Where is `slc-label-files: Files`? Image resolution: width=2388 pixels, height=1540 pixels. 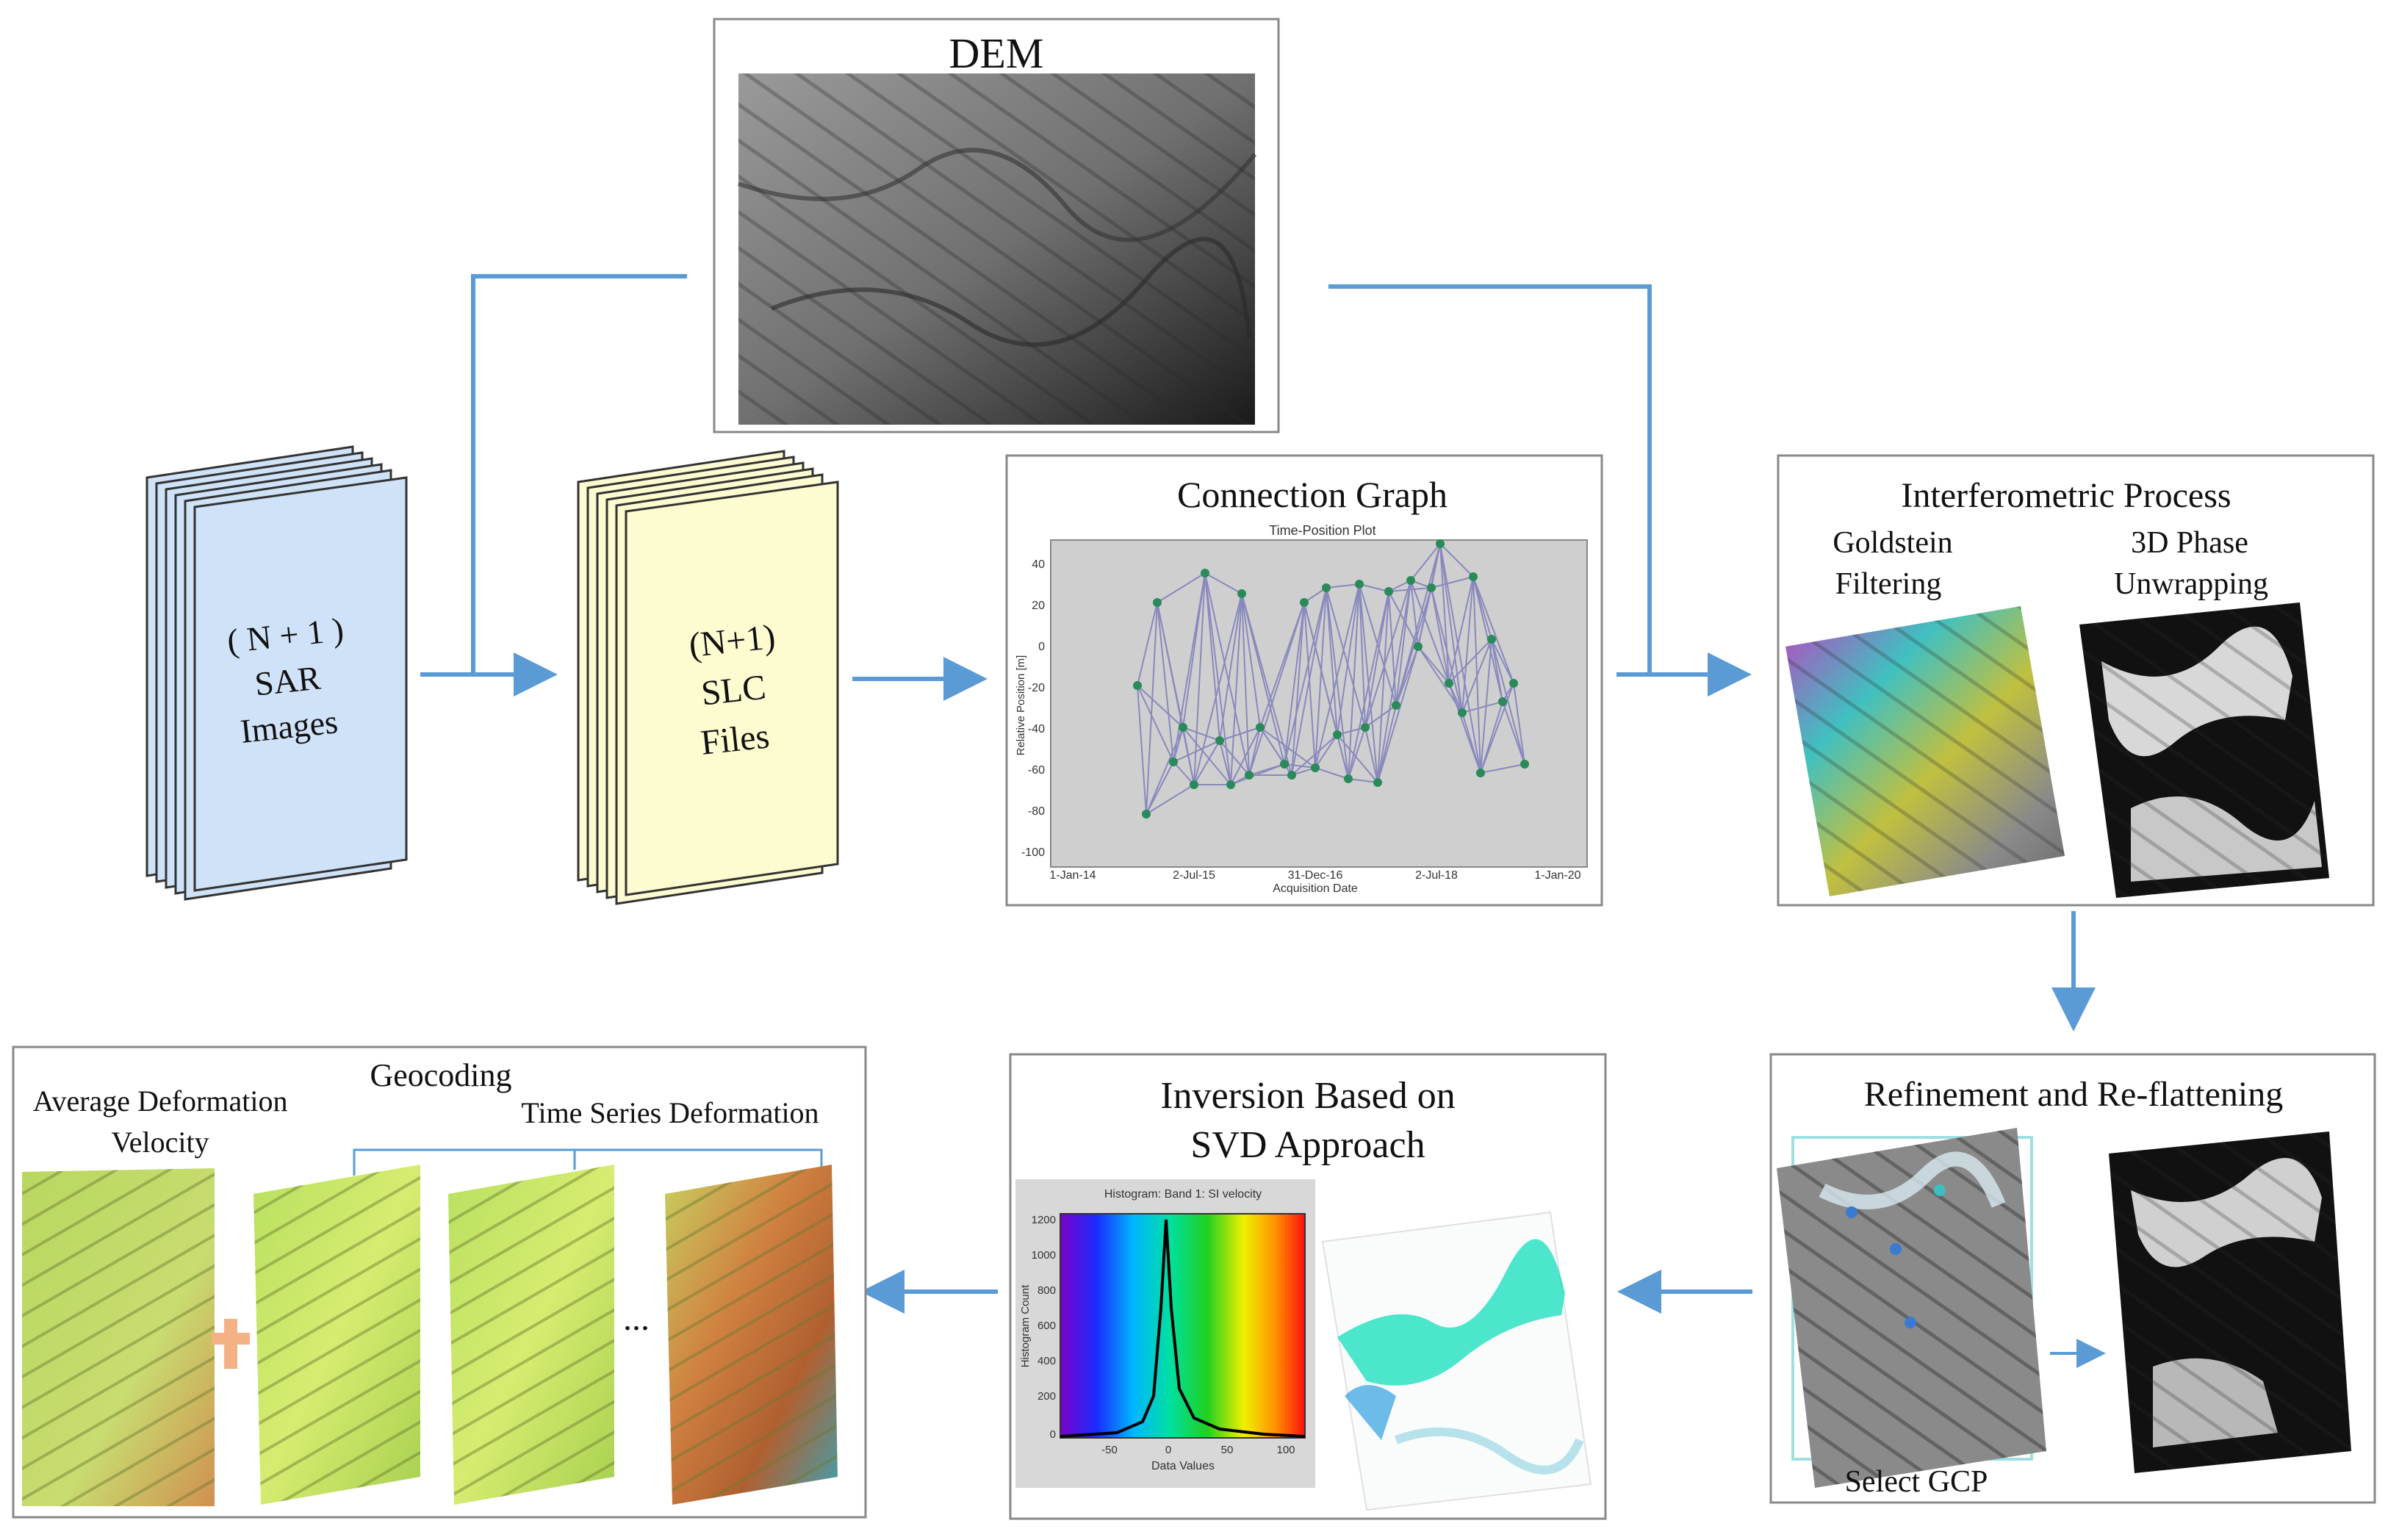 slc-label-files: Files is located at coordinates (735, 739).